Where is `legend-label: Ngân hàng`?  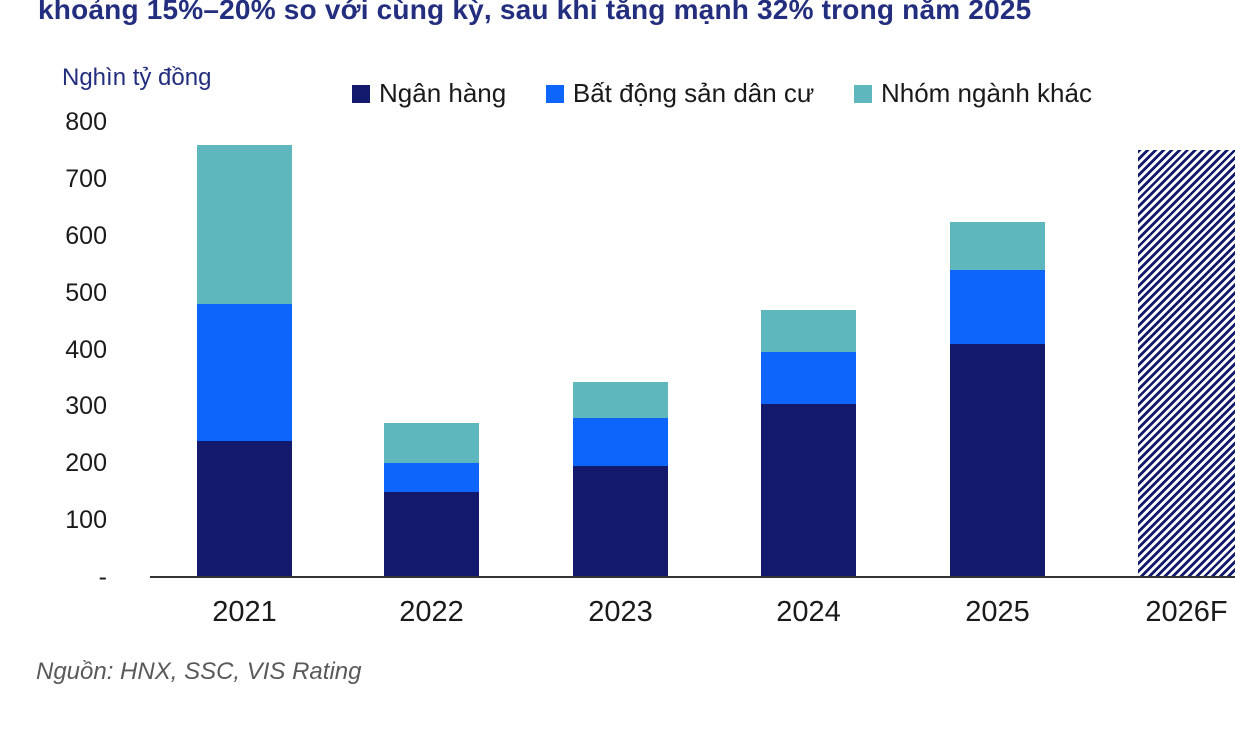 legend-label: Ngân hàng is located at coordinates (443, 93).